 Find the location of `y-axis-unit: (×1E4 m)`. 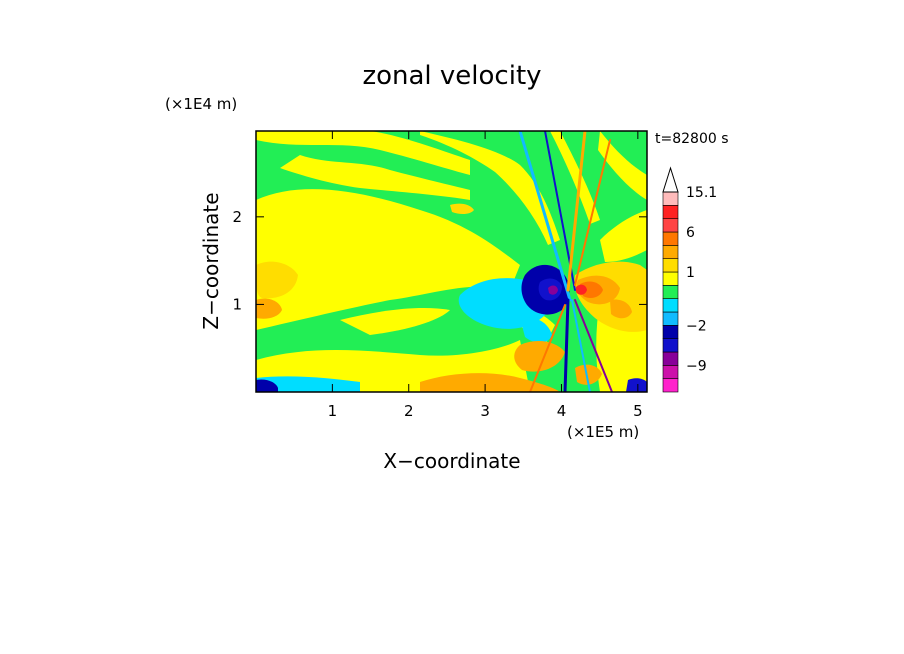

y-axis-unit: (×1E4 m) is located at coordinates (201, 104).